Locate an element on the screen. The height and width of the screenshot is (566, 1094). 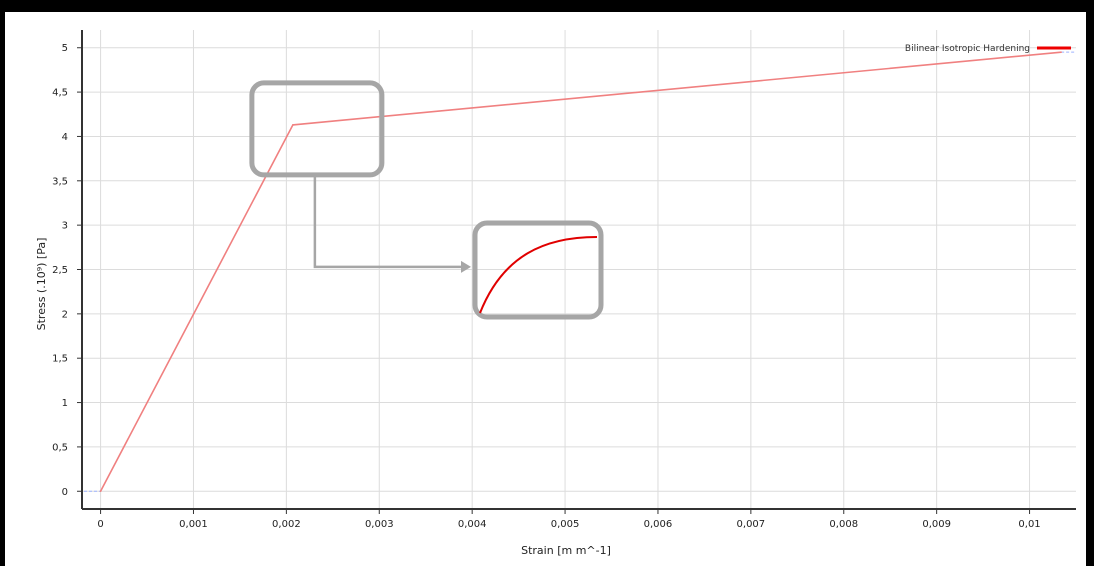
y-tick-label: 1 is located at coordinates (65, 403).